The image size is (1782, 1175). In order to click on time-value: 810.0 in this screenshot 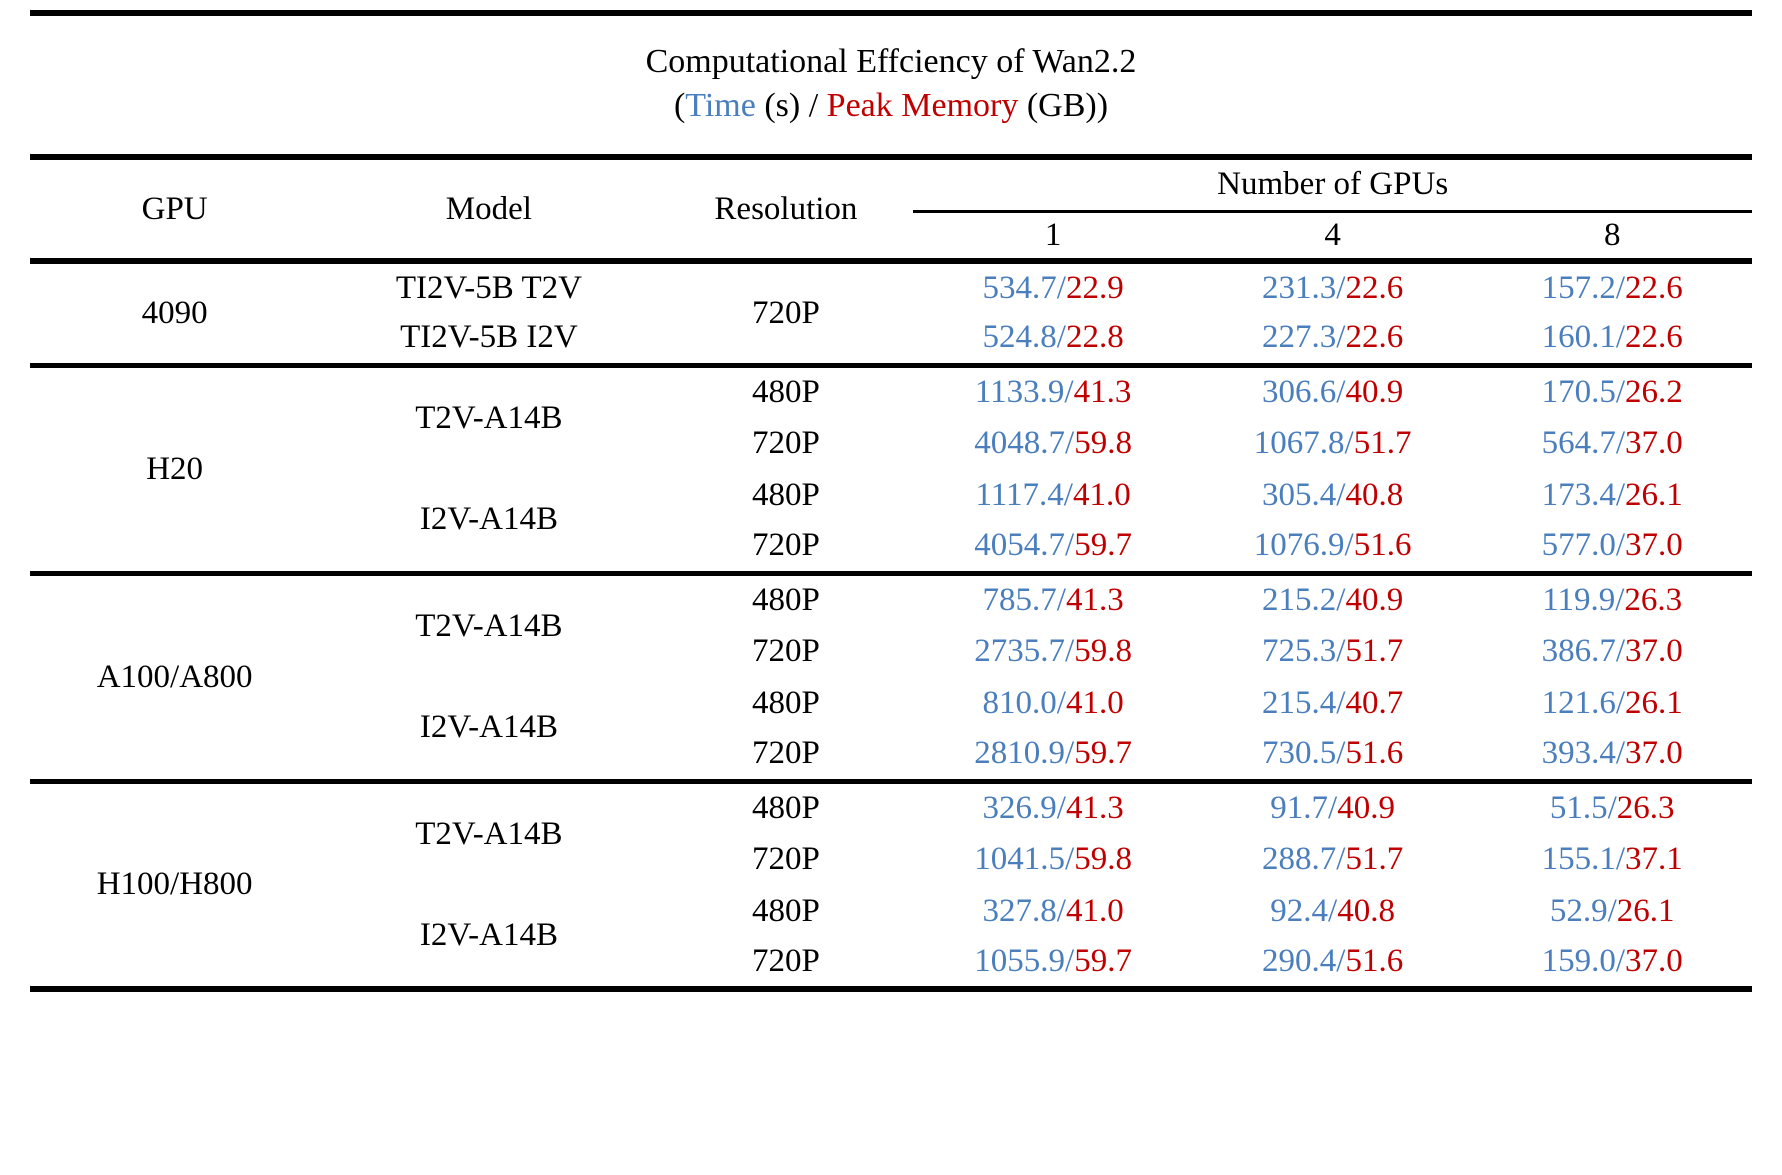, I will do `click(1019, 702)`.